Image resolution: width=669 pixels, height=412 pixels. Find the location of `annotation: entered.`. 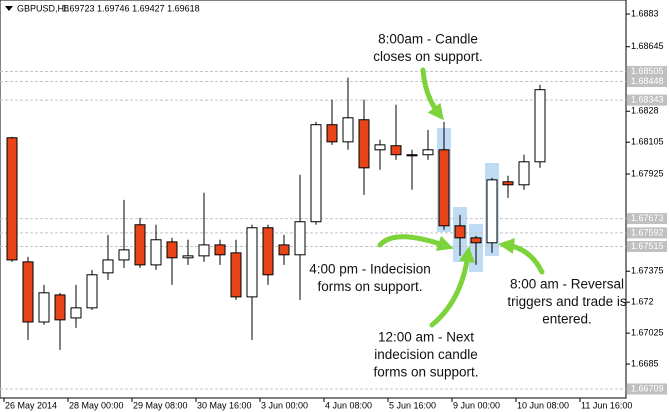

annotation: entered. is located at coordinates (567, 319).